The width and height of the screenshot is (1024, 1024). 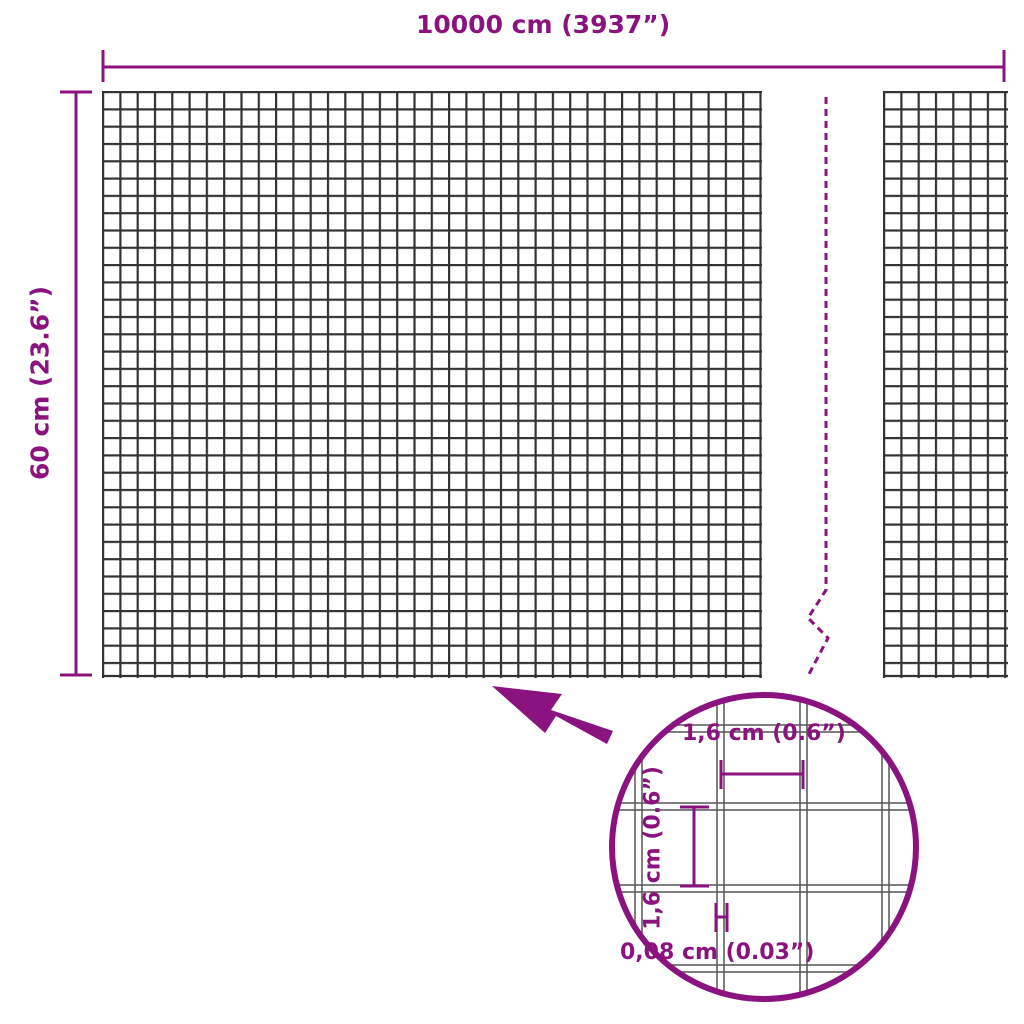 I want to click on width-dimension-line, so click(x=553, y=66).